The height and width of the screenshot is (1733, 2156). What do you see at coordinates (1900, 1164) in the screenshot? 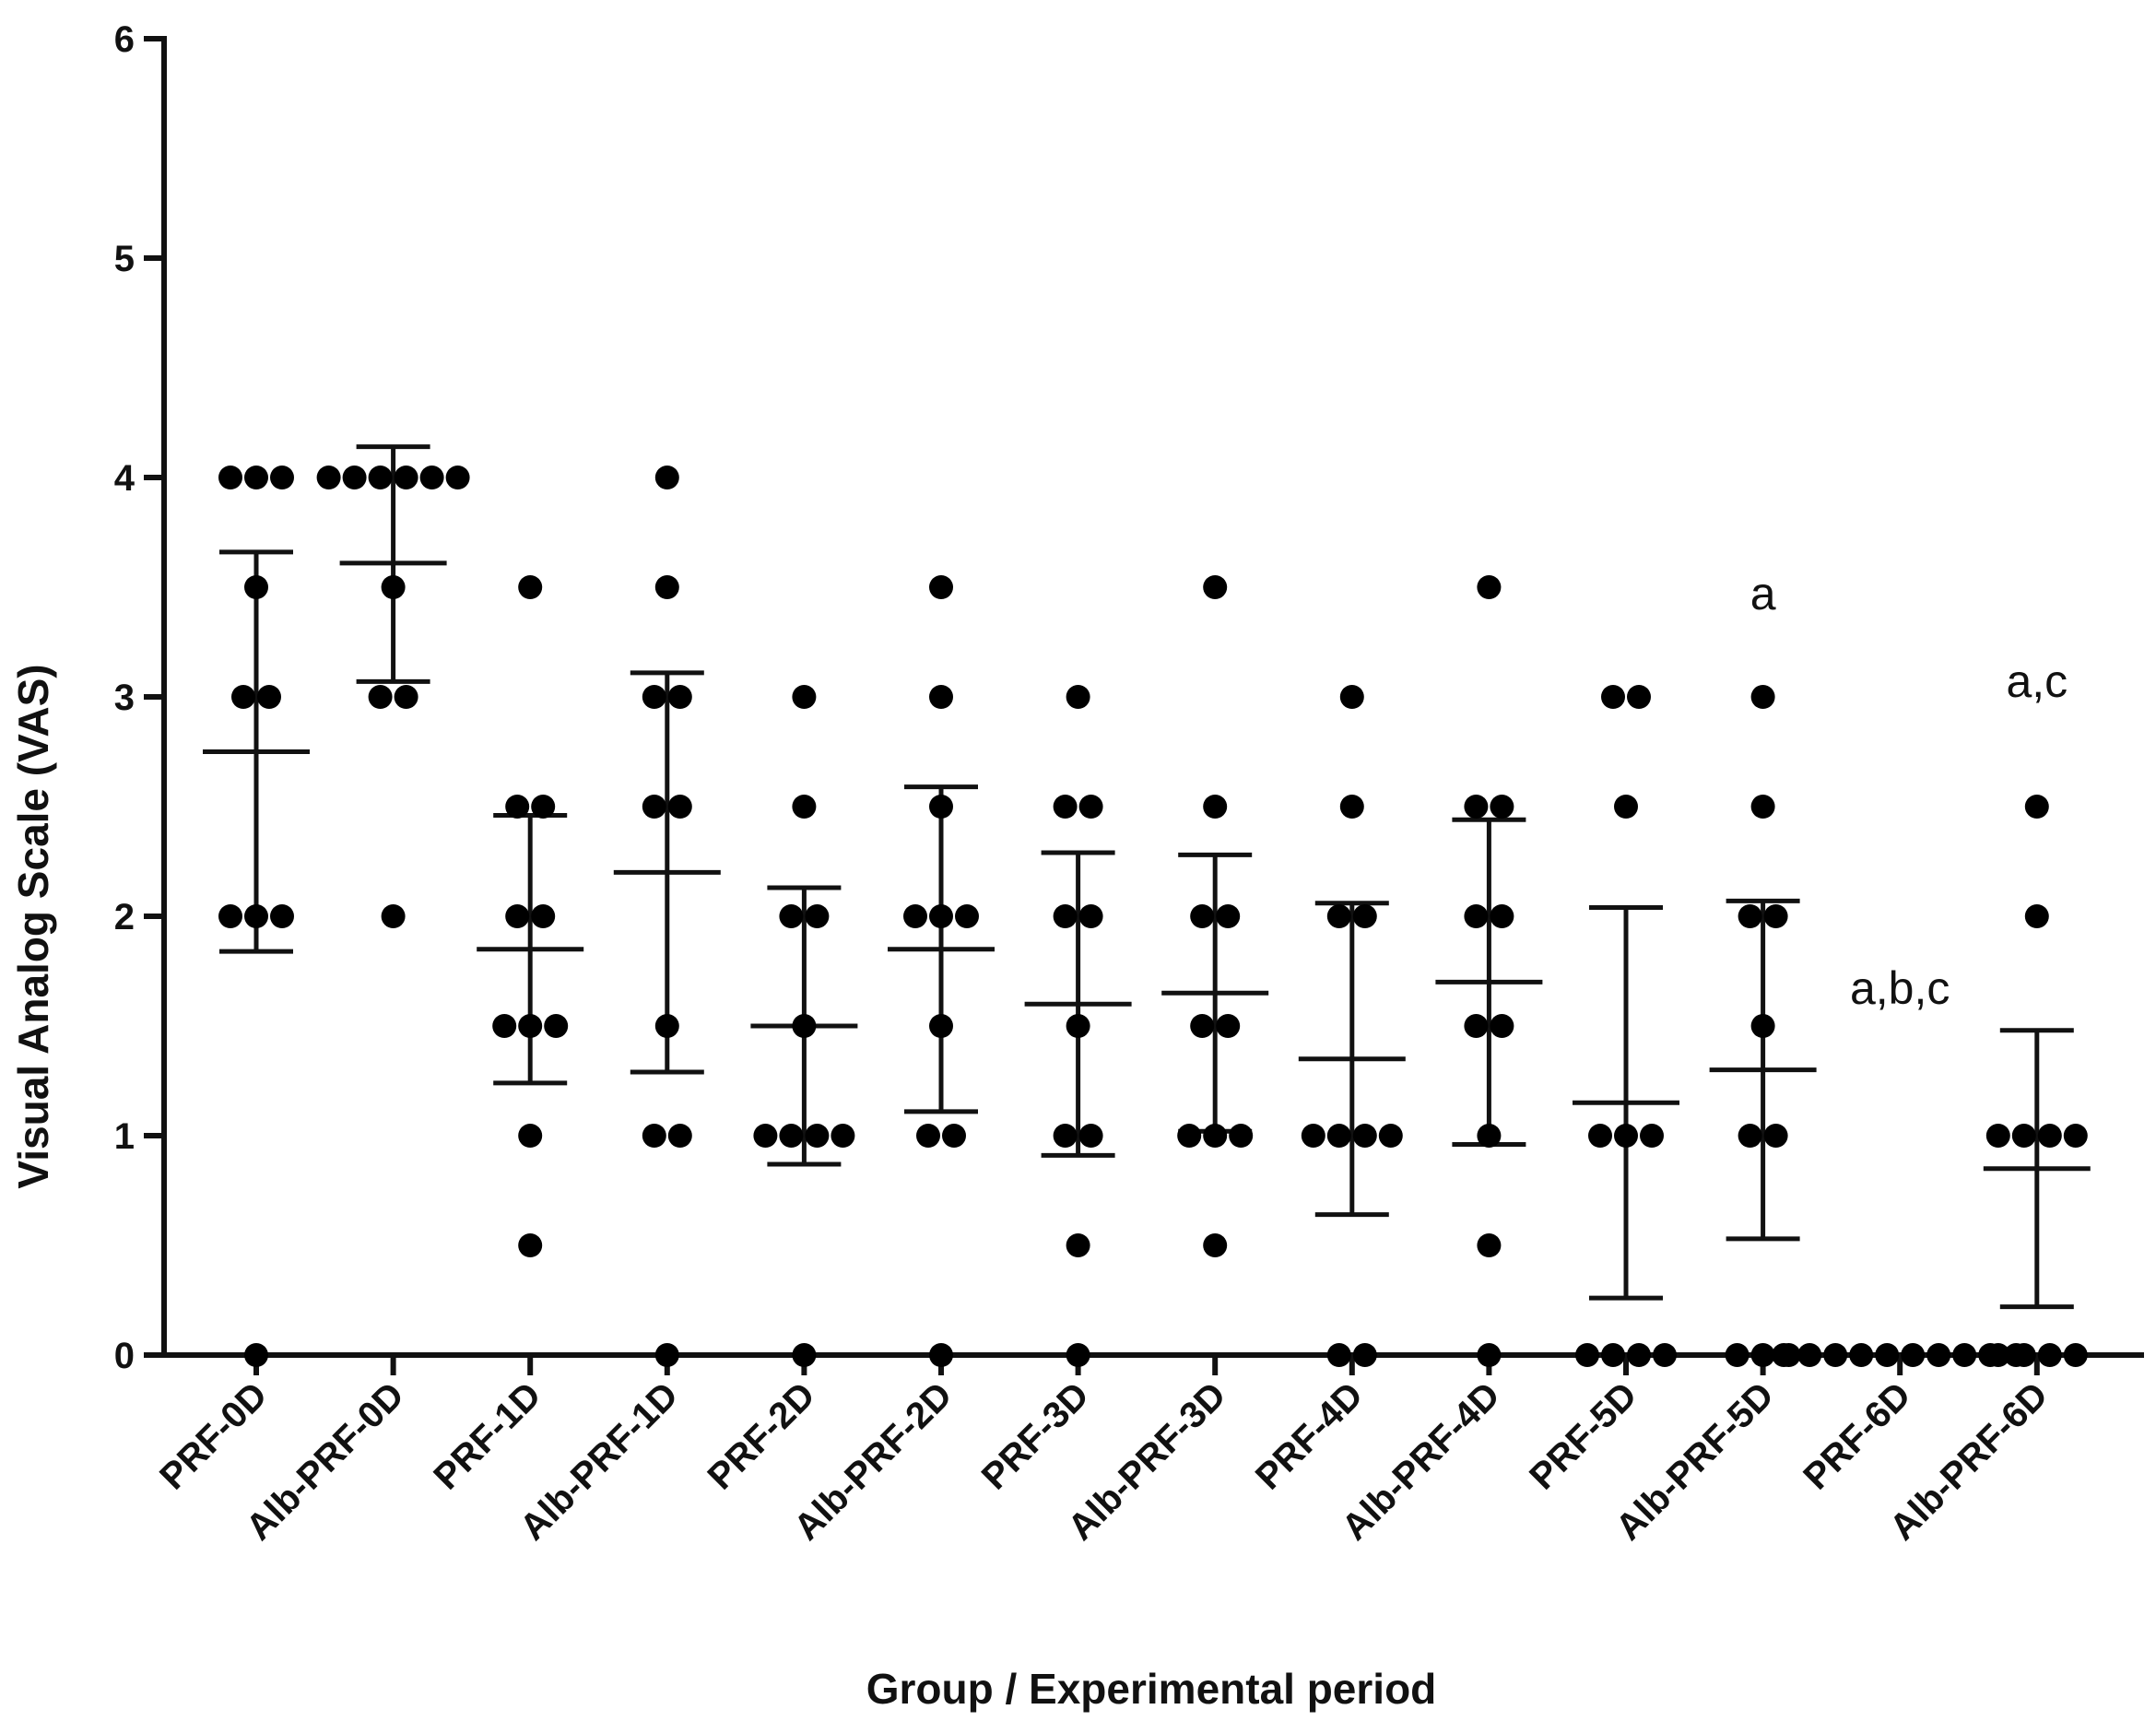
I see `group-PRF-6D: a,b,c` at bounding box center [1900, 1164].